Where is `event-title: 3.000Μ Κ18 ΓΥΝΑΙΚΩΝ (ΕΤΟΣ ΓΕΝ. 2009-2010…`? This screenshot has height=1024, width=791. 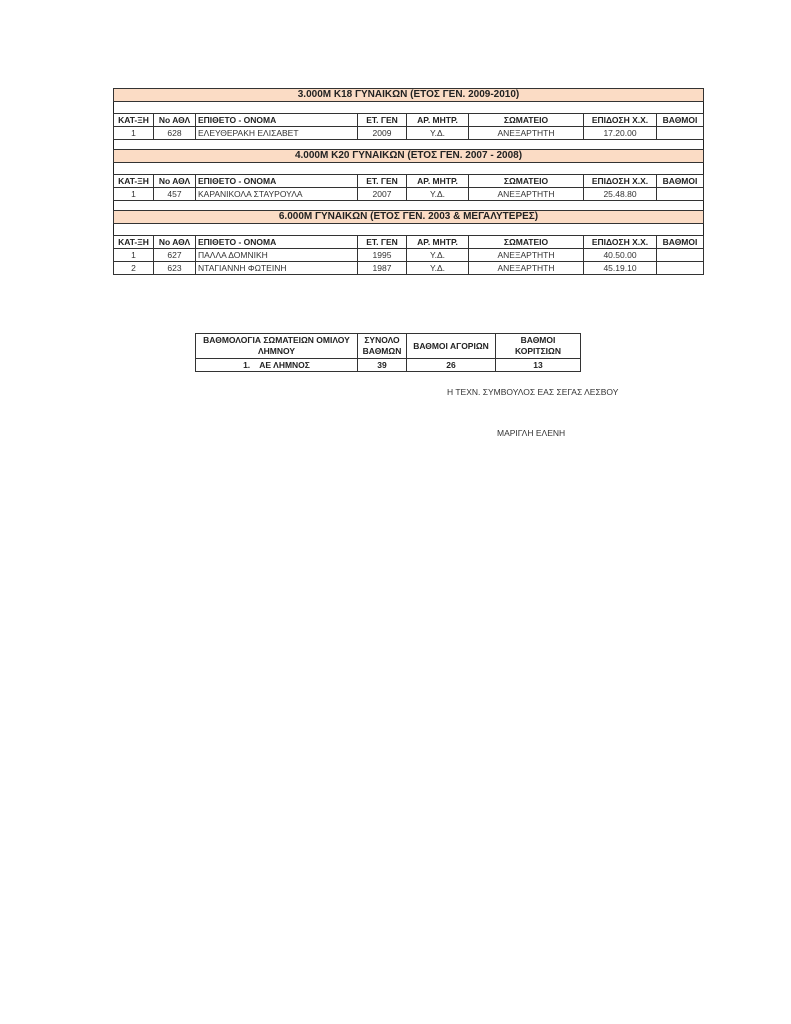
event-title: 3.000Μ Κ18 ΓΥΝΑΙΚΩΝ (ΕΤΟΣ ΓΕΝ. 2009-2010… is located at coordinates (408, 95).